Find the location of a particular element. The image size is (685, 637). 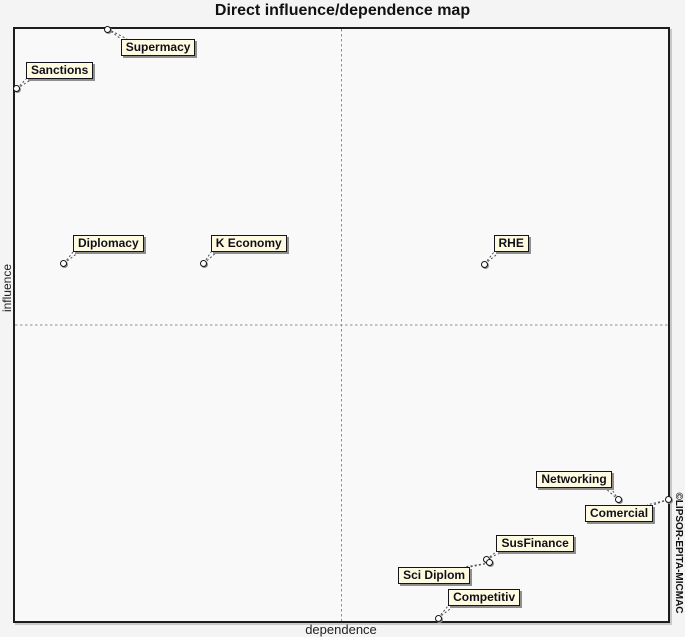

factor-label: K Economy is located at coordinates (248, 244).